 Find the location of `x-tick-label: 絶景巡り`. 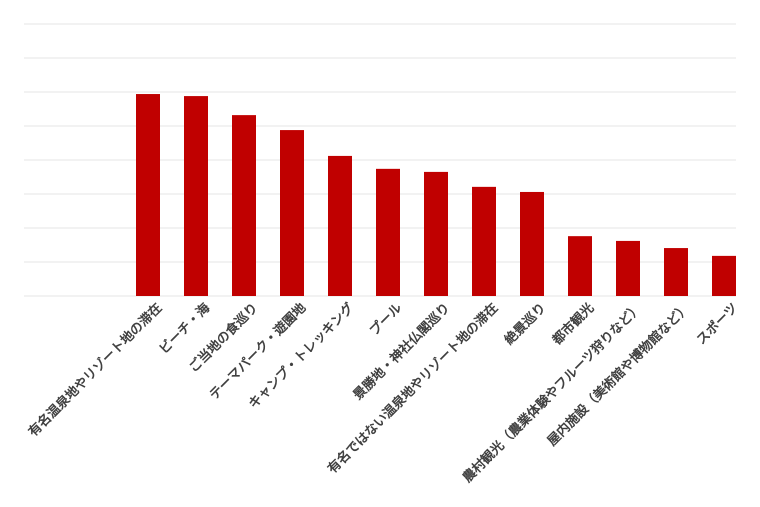

x-tick-label: 絶景巡り is located at coordinates (525, 324).